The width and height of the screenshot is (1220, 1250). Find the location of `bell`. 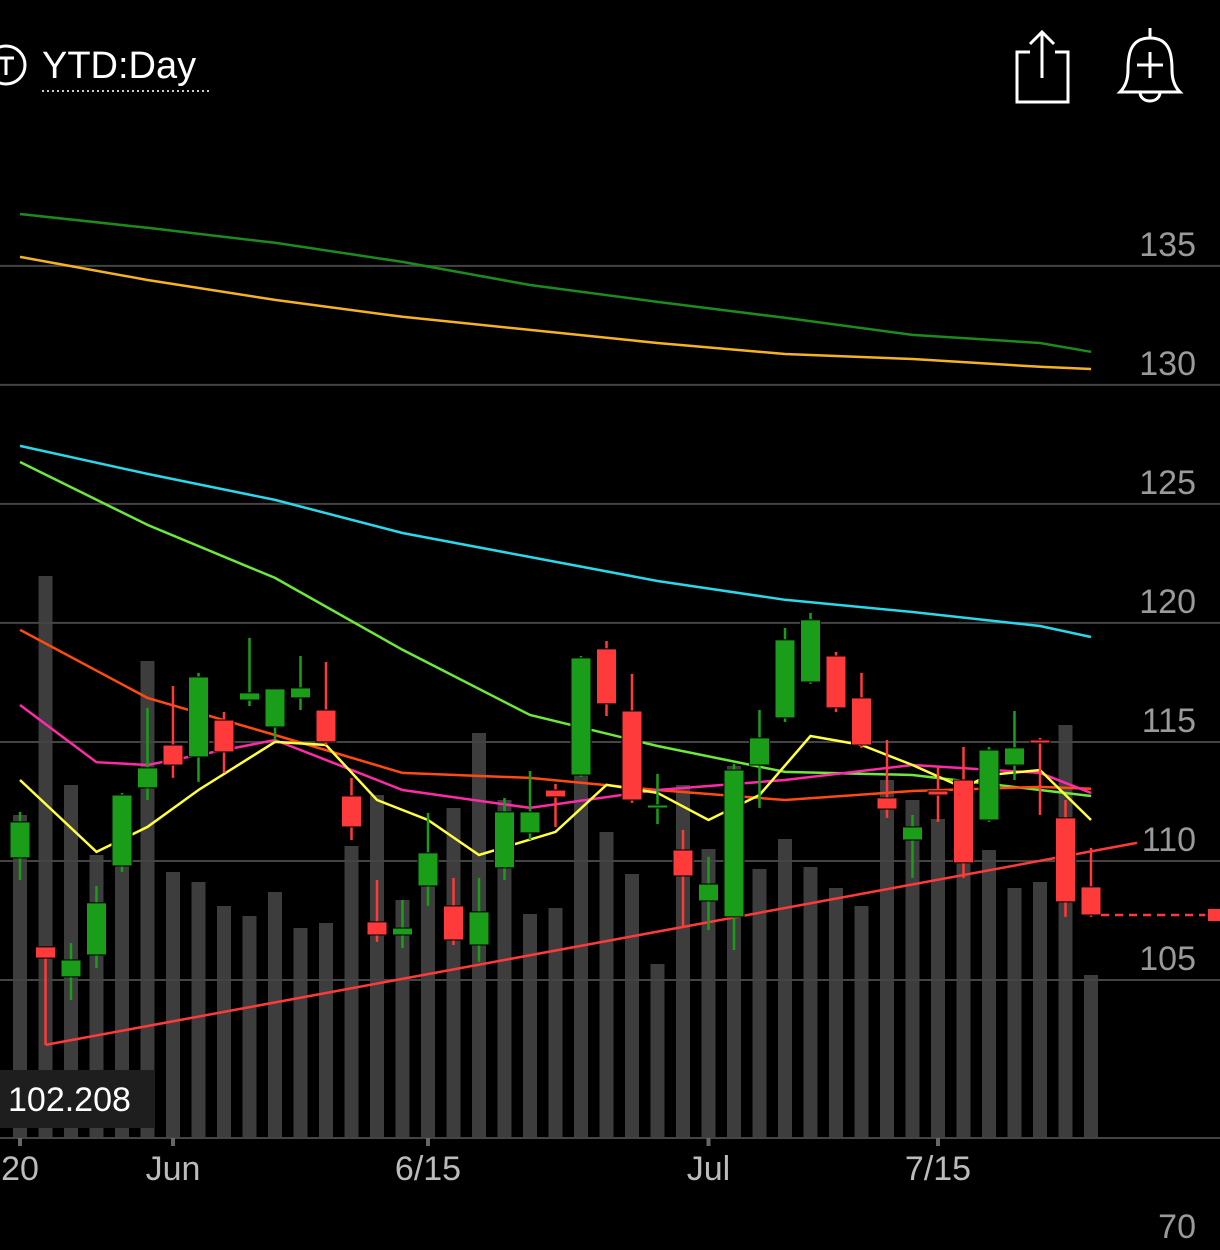

bell is located at coordinates (1150, 61).